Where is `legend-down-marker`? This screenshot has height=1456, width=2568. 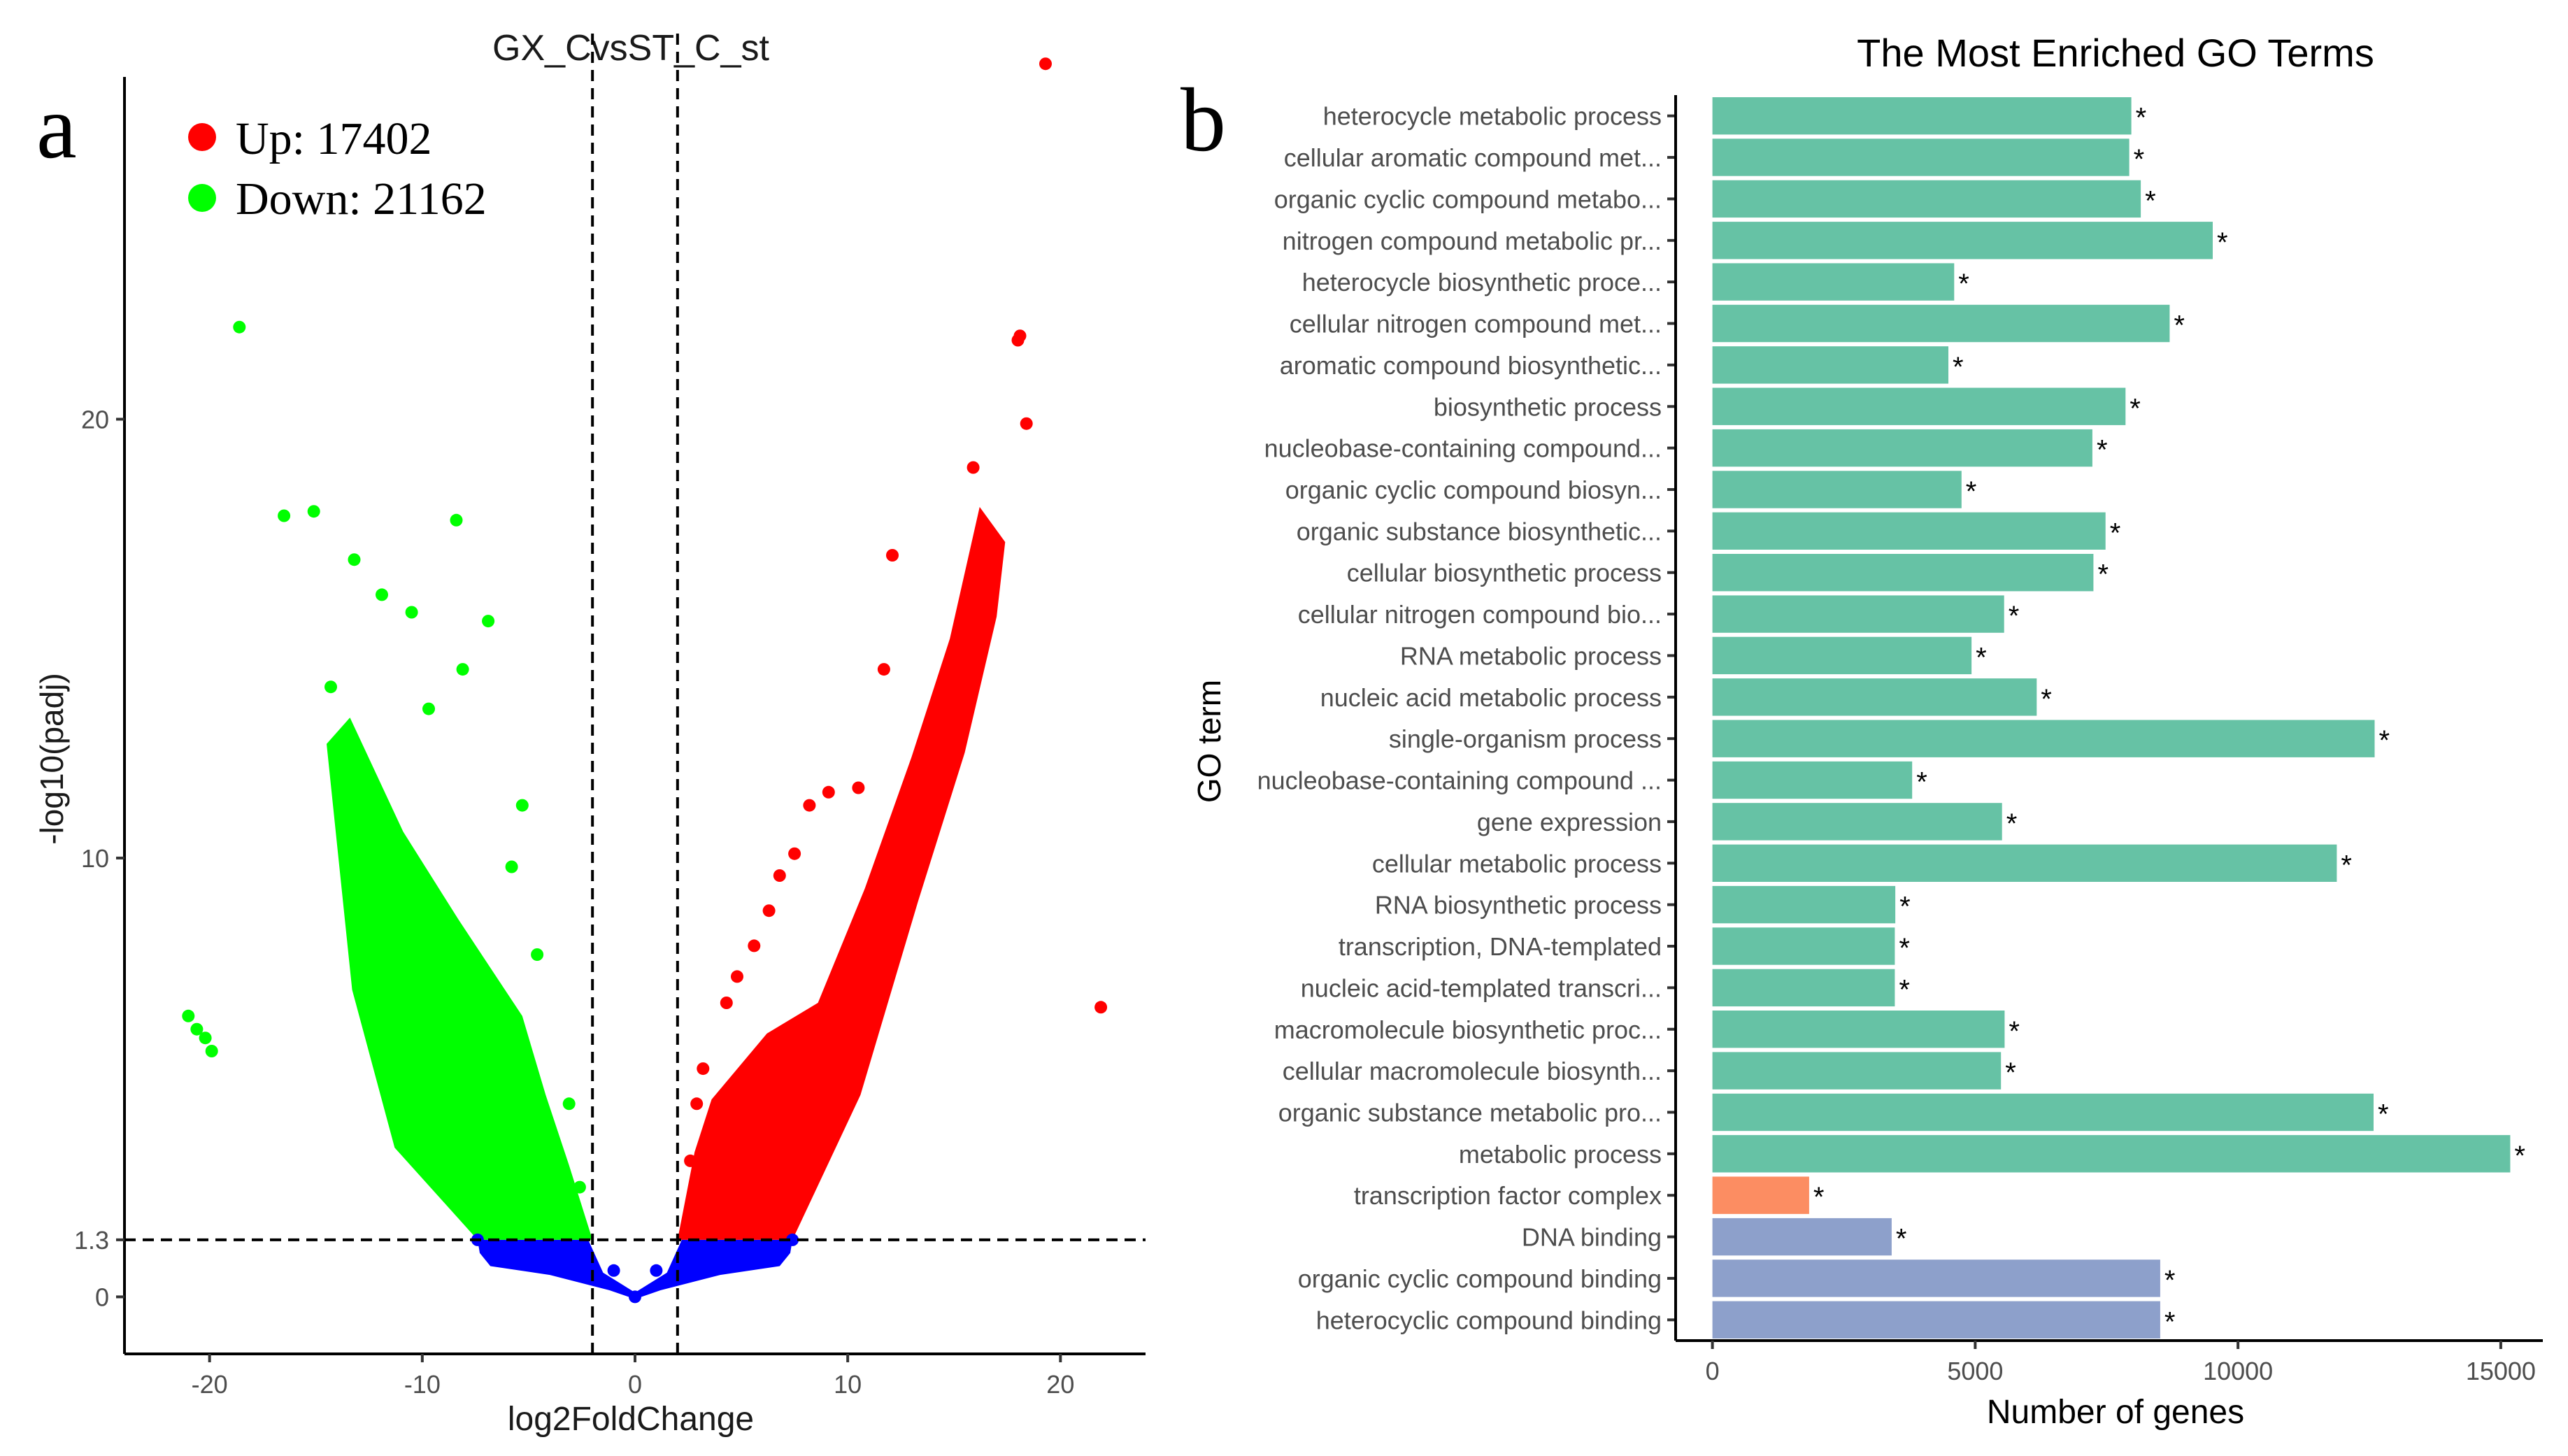 legend-down-marker is located at coordinates (202, 198).